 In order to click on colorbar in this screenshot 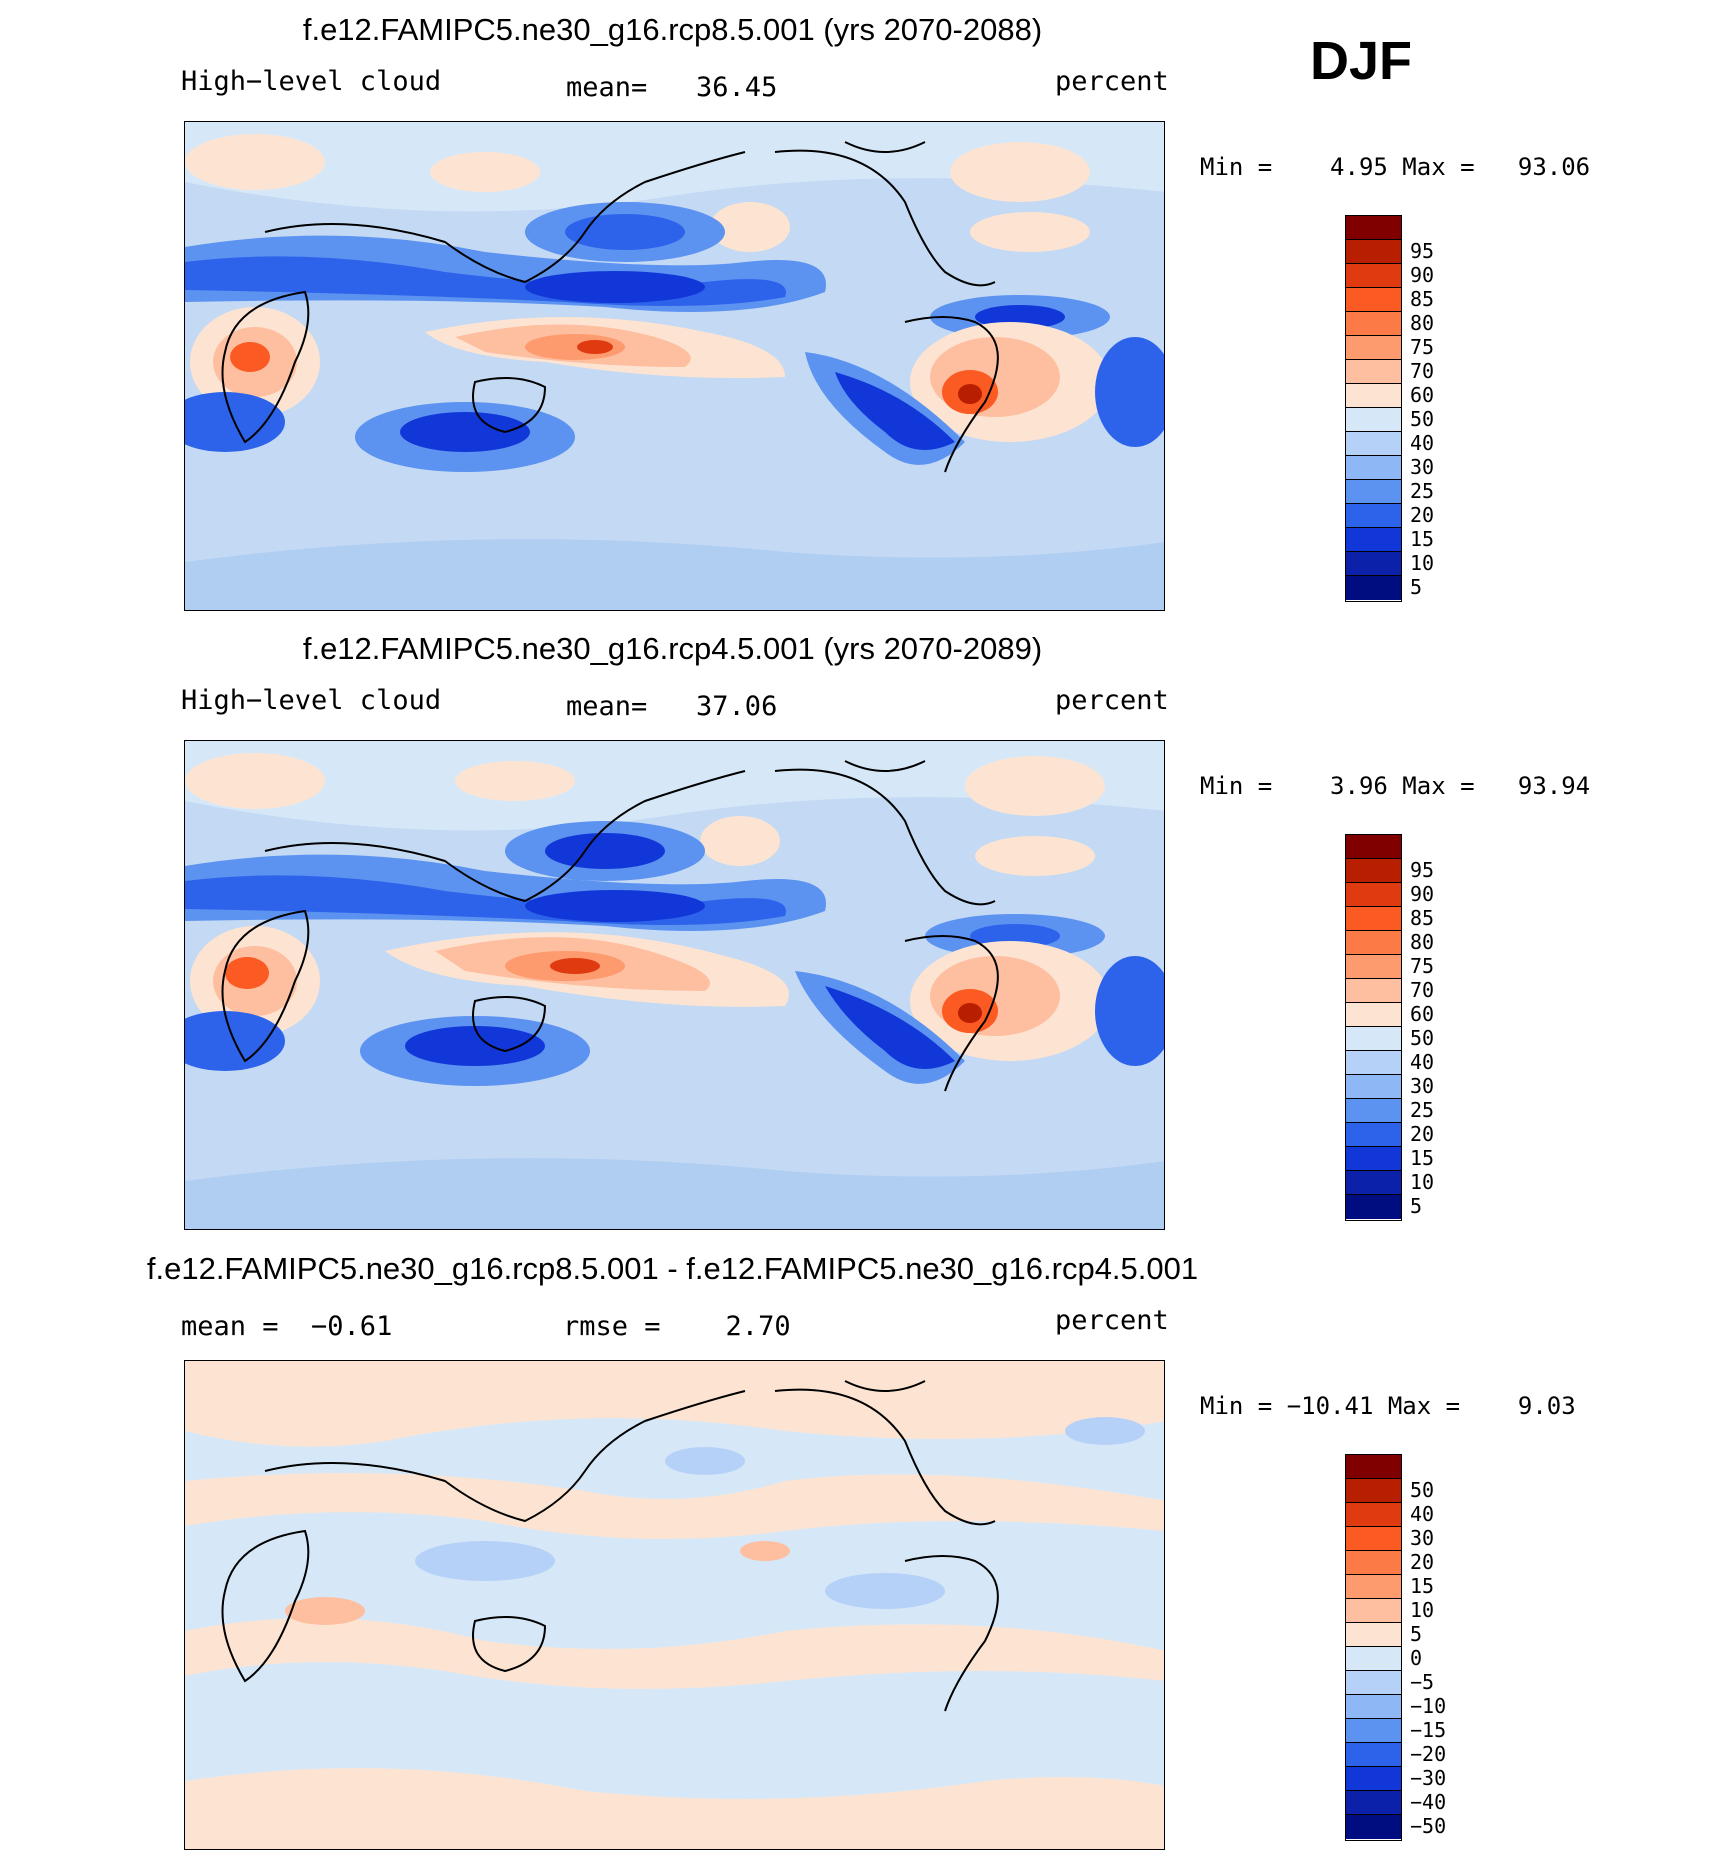, I will do `click(1373, 1647)`.